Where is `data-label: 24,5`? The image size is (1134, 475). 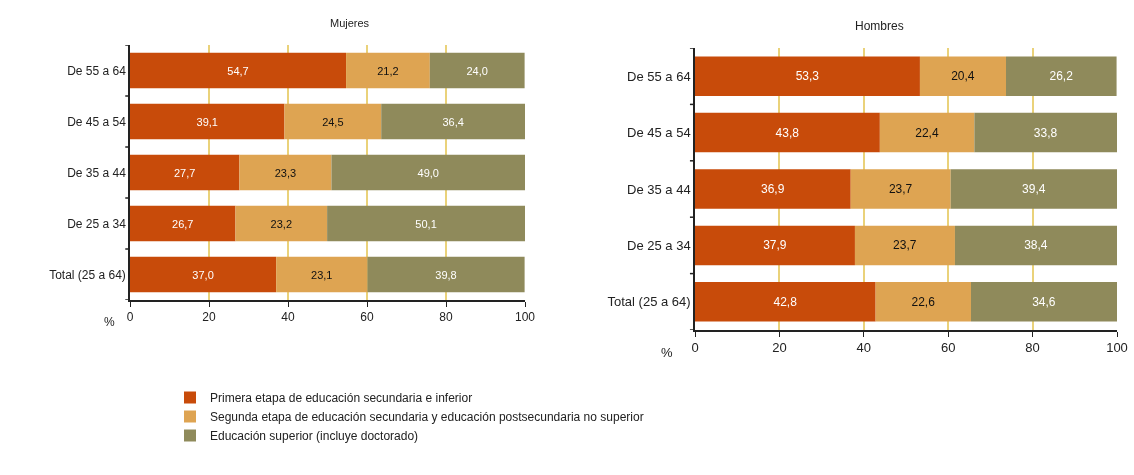
data-label: 24,5 is located at coordinates (333, 121).